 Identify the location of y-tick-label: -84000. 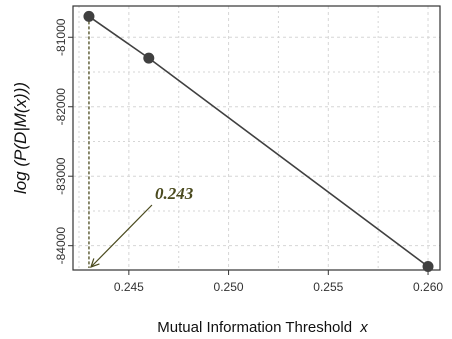
(61, 246).